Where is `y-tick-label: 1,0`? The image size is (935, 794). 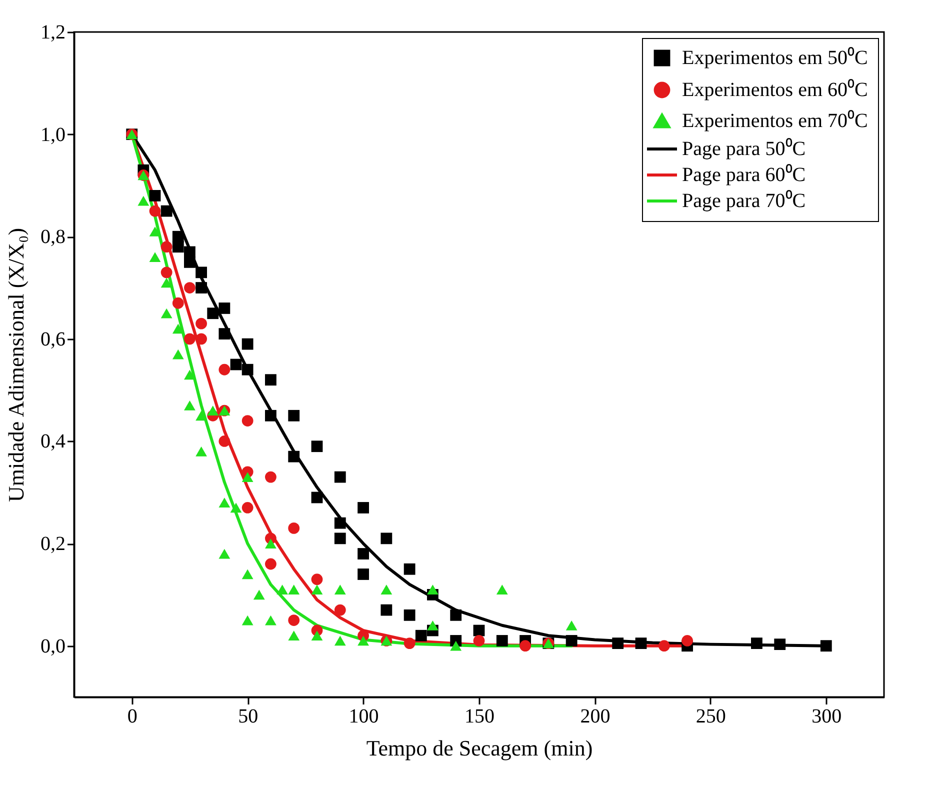 y-tick-label: 1,0 is located at coordinates (53, 135).